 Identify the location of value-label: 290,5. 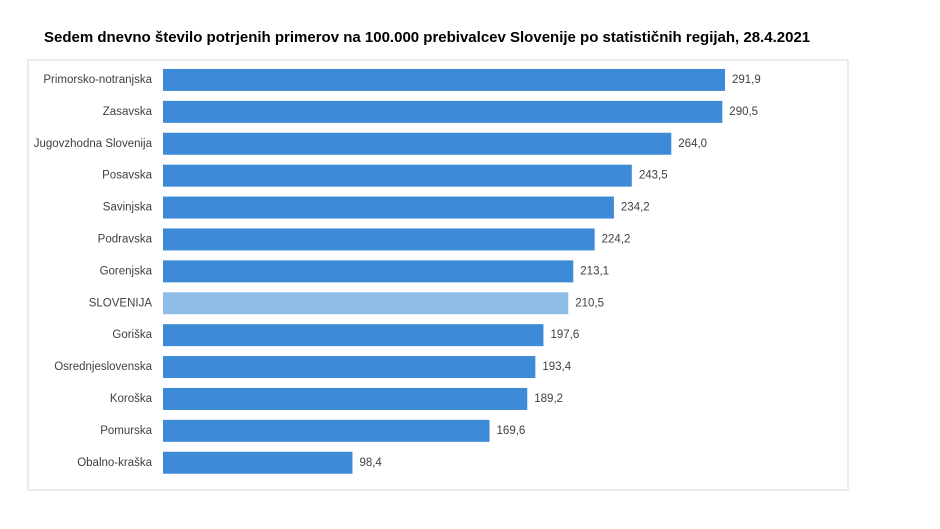
(743, 112).